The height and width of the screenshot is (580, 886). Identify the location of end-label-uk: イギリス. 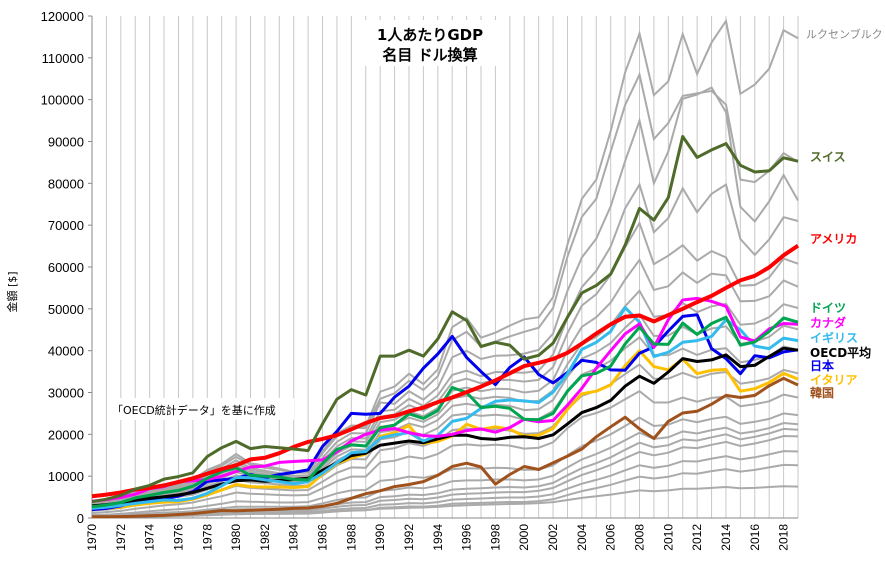
(834, 337).